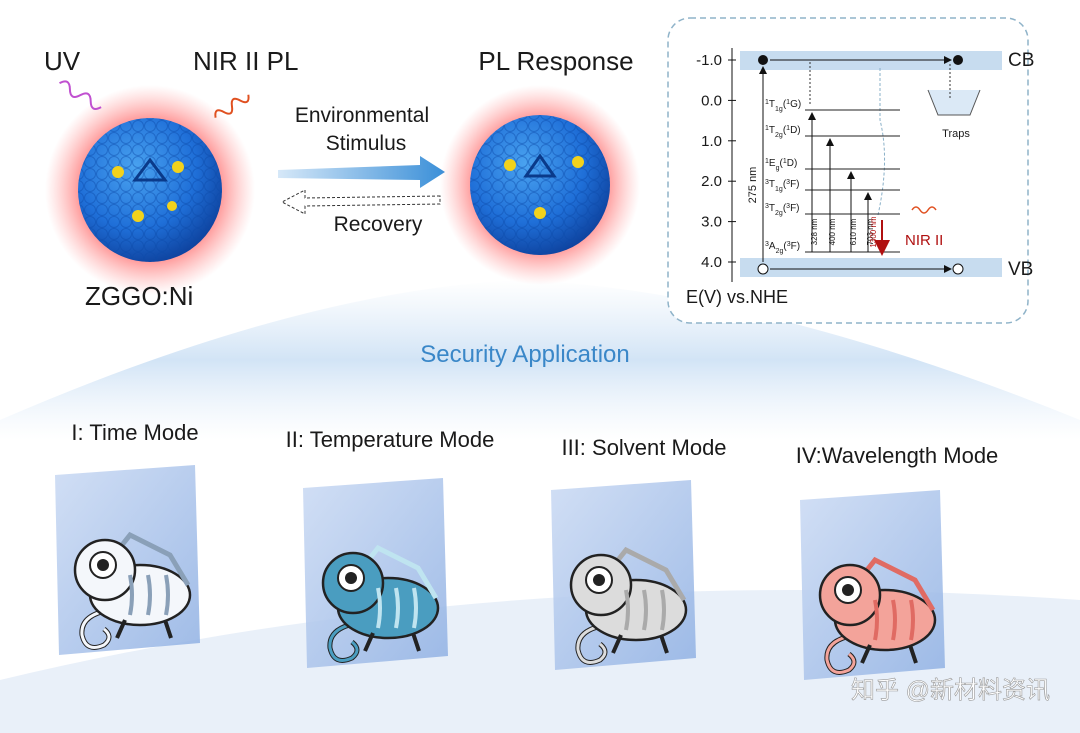 The height and width of the screenshot is (733, 1080). I want to click on tick-label: 3.0, so click(711, 222).